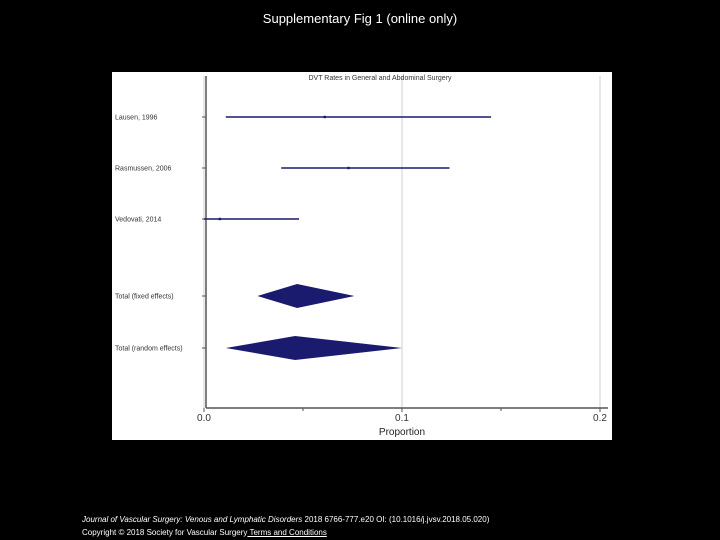 This screenshot has height=540, width=720. What do you see at coordinates (360, 18) in the screenshot?
I see `slide-title: Supplementary Fig 1 (online only)` at bounding box center [360, 18].